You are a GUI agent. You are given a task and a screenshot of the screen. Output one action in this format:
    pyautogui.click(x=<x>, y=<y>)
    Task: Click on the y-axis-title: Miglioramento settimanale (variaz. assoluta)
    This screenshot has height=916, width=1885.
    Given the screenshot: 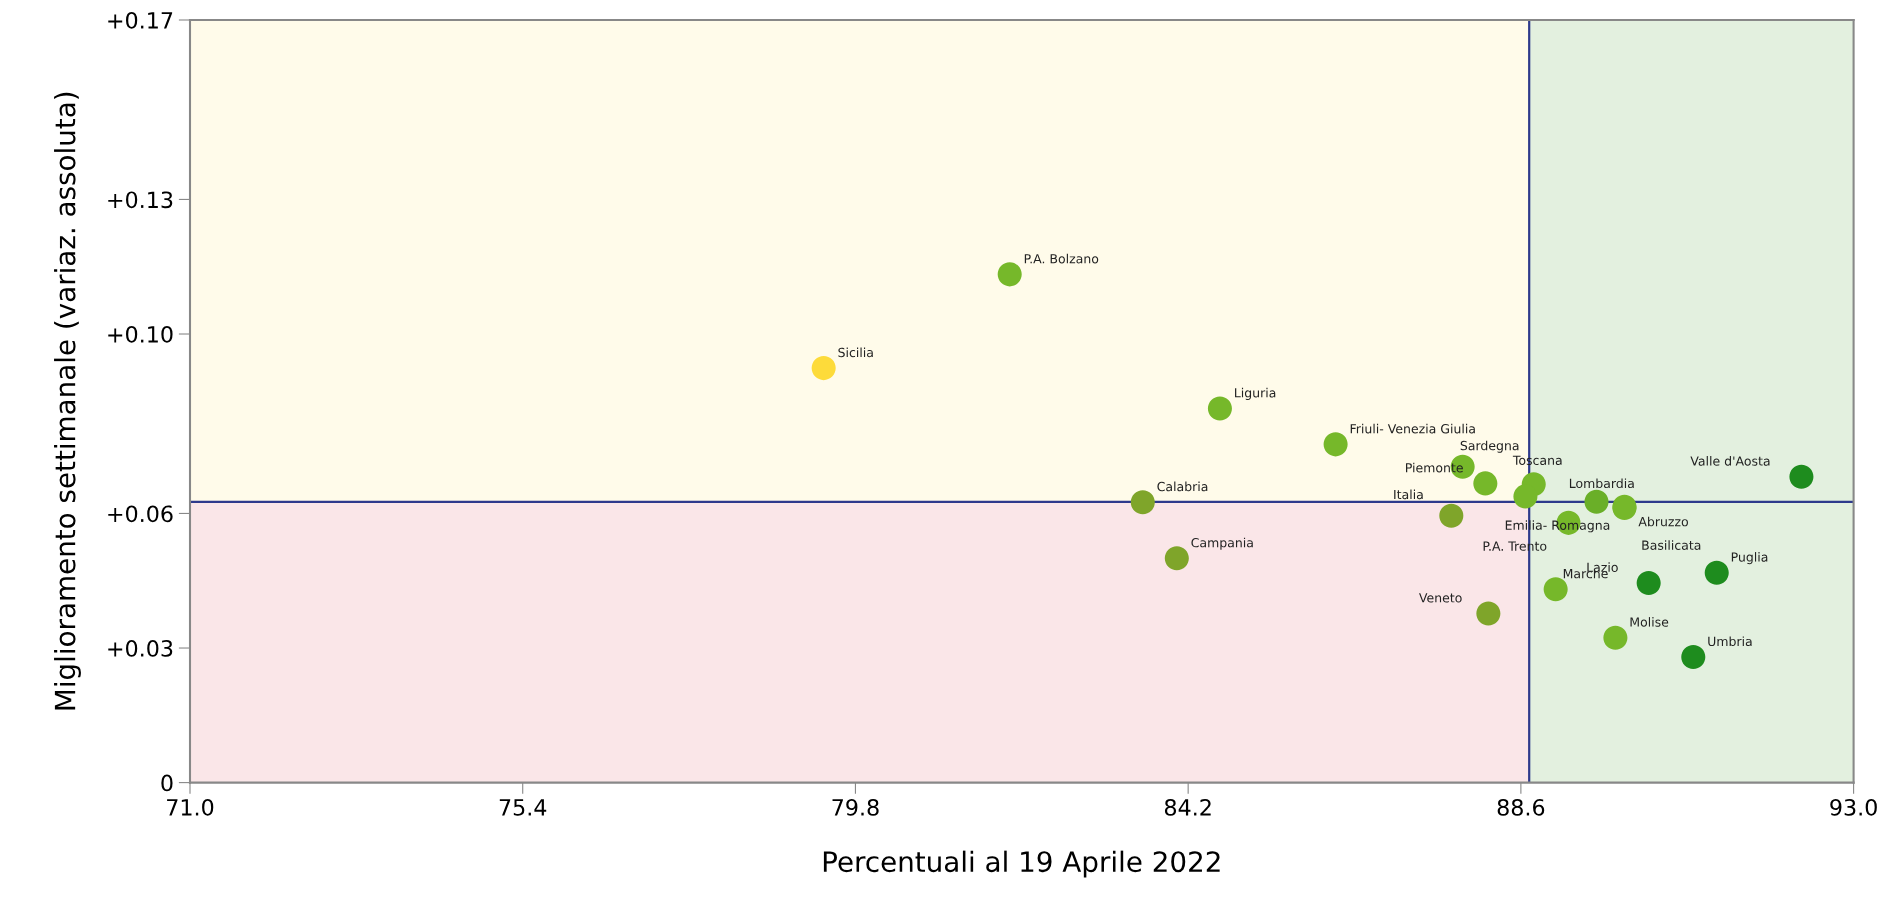 What is the action you would take?
    pyautogui.click(x=67, y=401)
    